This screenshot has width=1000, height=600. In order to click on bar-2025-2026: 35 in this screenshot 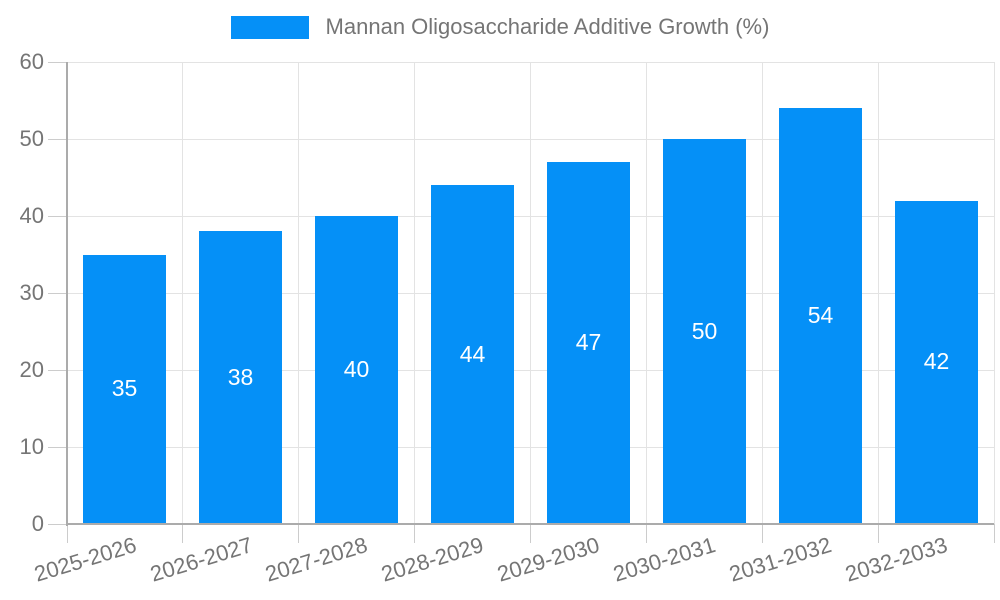, I will do `click(124, 388)`.